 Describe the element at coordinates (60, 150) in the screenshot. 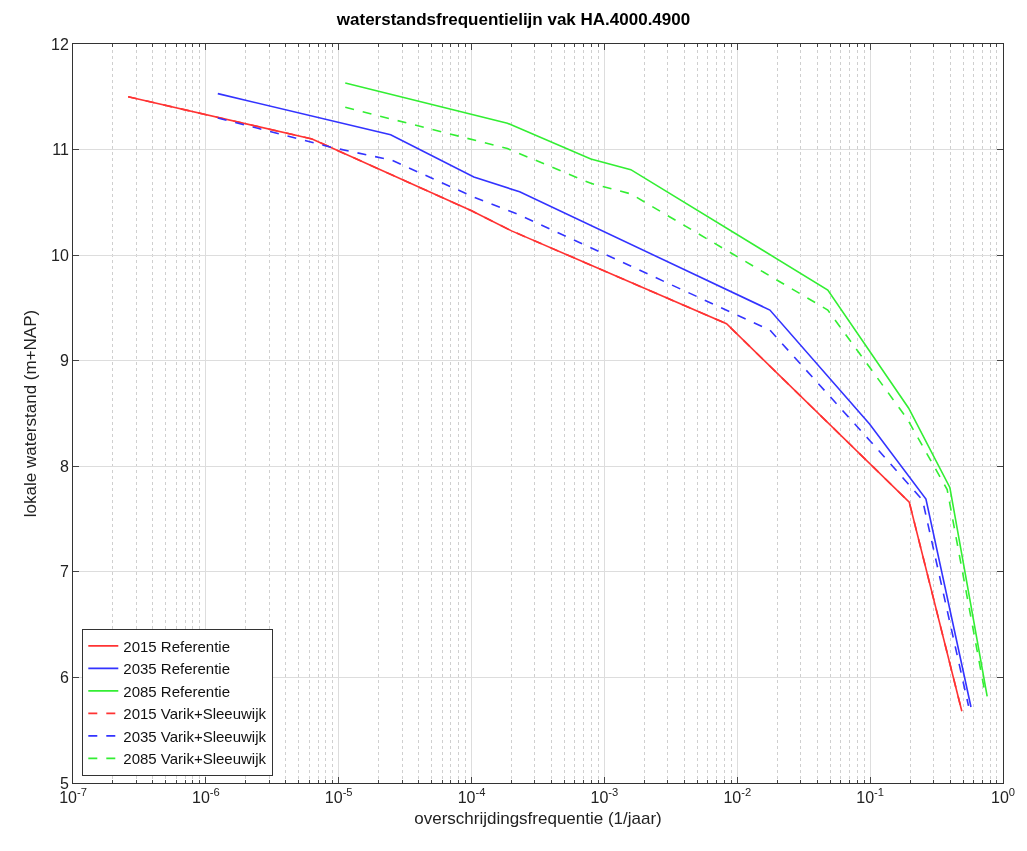

I see `y-tick-label: 11` at that location.